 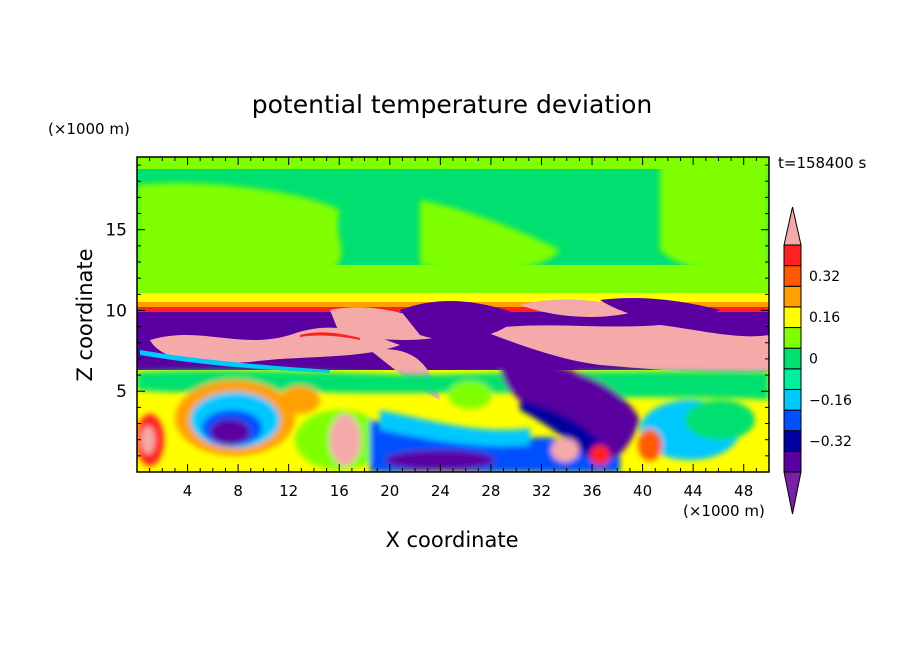 I want to click on band-top-light, so click(x=453, y=163).